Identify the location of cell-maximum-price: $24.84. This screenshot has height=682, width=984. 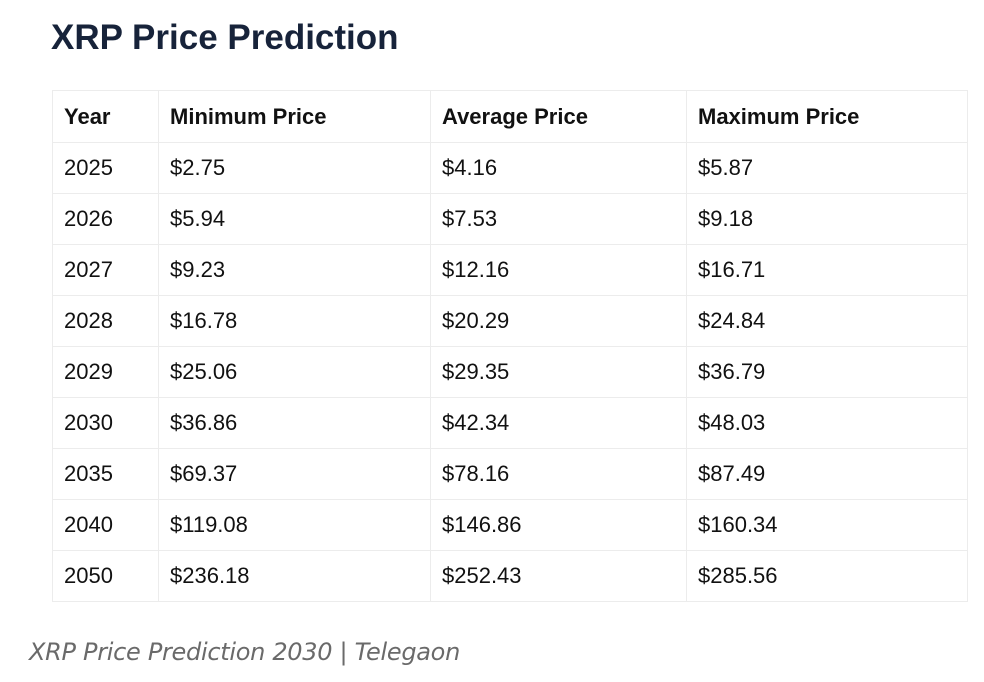
(827, 321).